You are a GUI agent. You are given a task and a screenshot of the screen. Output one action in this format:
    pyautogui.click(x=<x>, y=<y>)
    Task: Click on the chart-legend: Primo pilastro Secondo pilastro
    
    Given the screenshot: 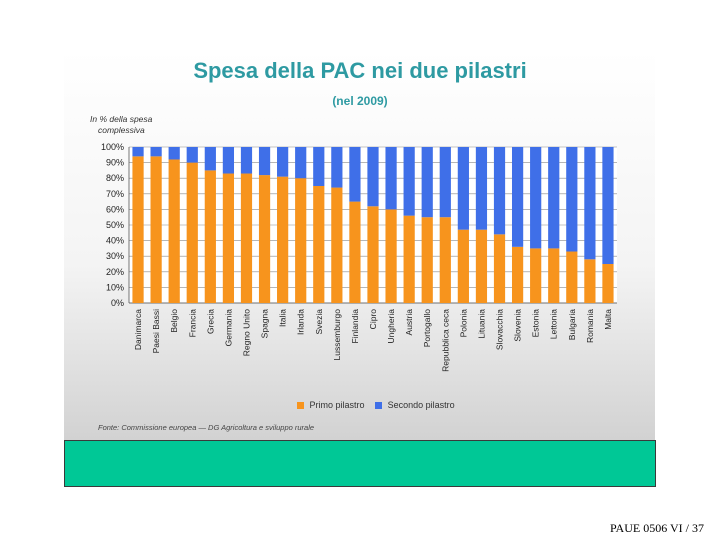 What is the action you would take?
    pyautogui.click(x=380, y=405)
    